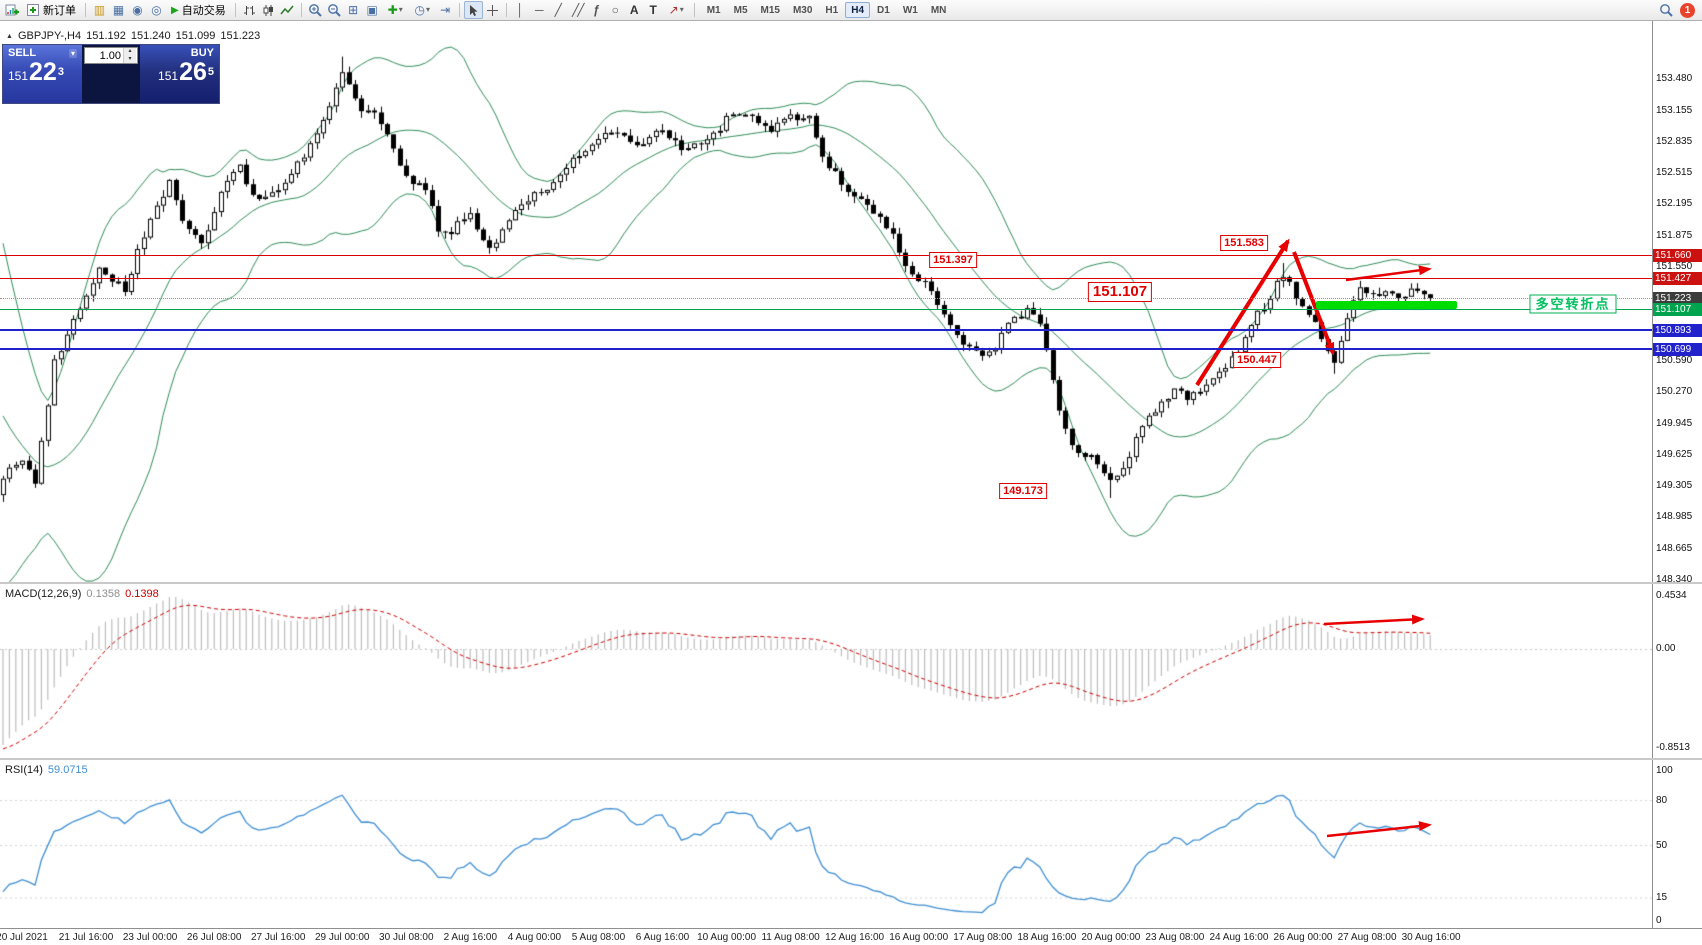 The height and width of the screenshot is (945, 1702). I want to click on new-chart-icon, so click(11, 10).